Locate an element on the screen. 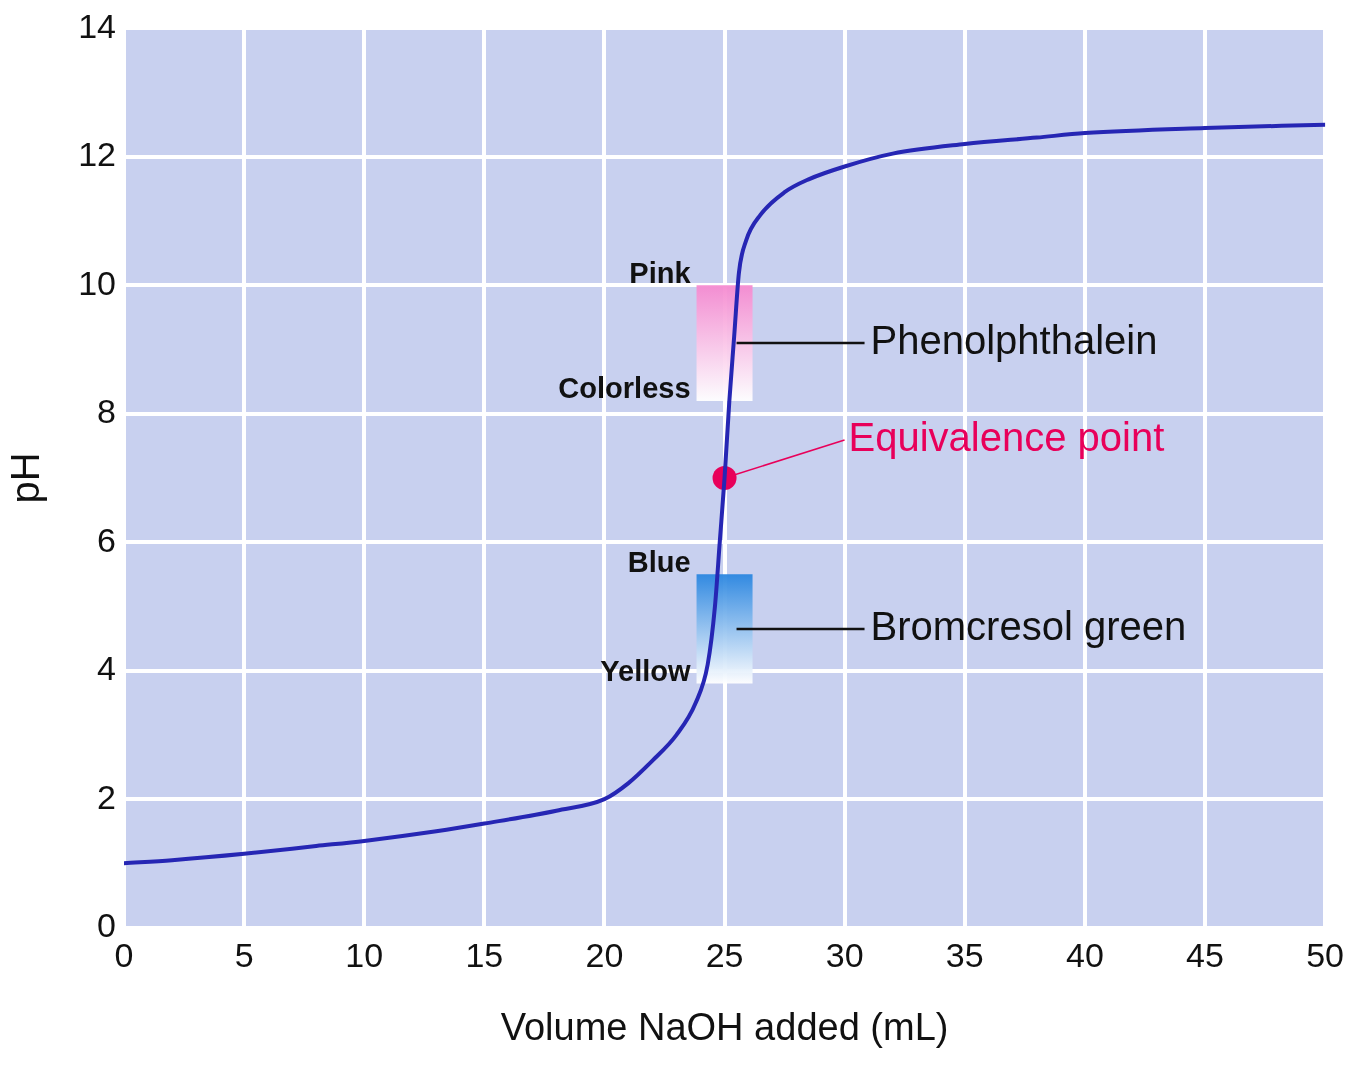  y-tick-label: 14 is located at coordinates (97, 25).